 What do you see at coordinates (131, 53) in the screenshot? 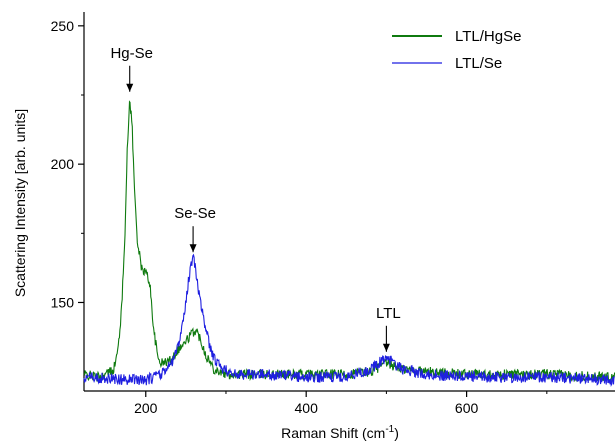
I see `peak-label: Hg-Se` at bounding box center [131, 53].